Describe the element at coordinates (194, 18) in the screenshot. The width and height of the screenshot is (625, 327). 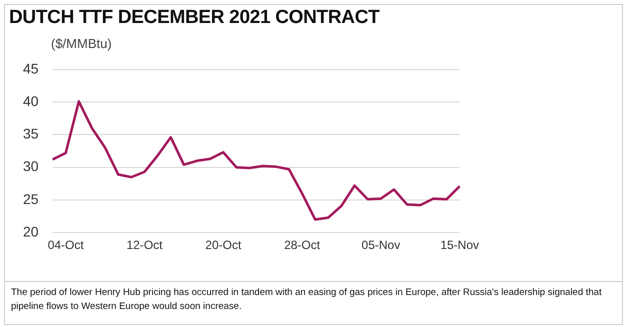
I see `chart-title: DUTCH TTF DECEMBER 2021 CONTRACT` at that location.